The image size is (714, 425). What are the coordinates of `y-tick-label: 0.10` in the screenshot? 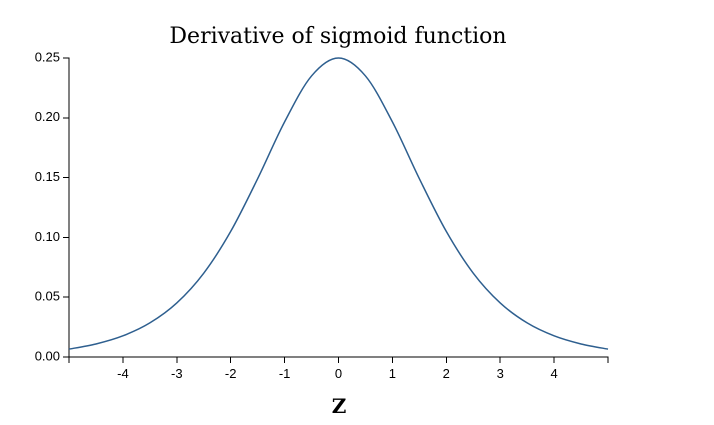 It's located at (47, 236).